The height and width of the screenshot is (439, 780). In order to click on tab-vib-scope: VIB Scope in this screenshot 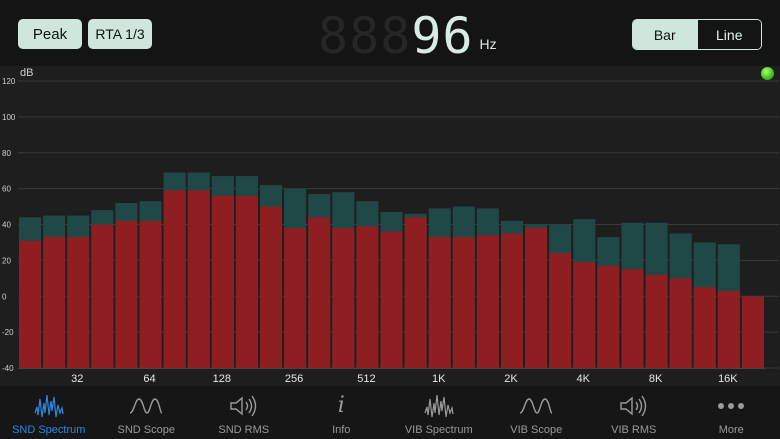, I will do `click(537, 412)`.